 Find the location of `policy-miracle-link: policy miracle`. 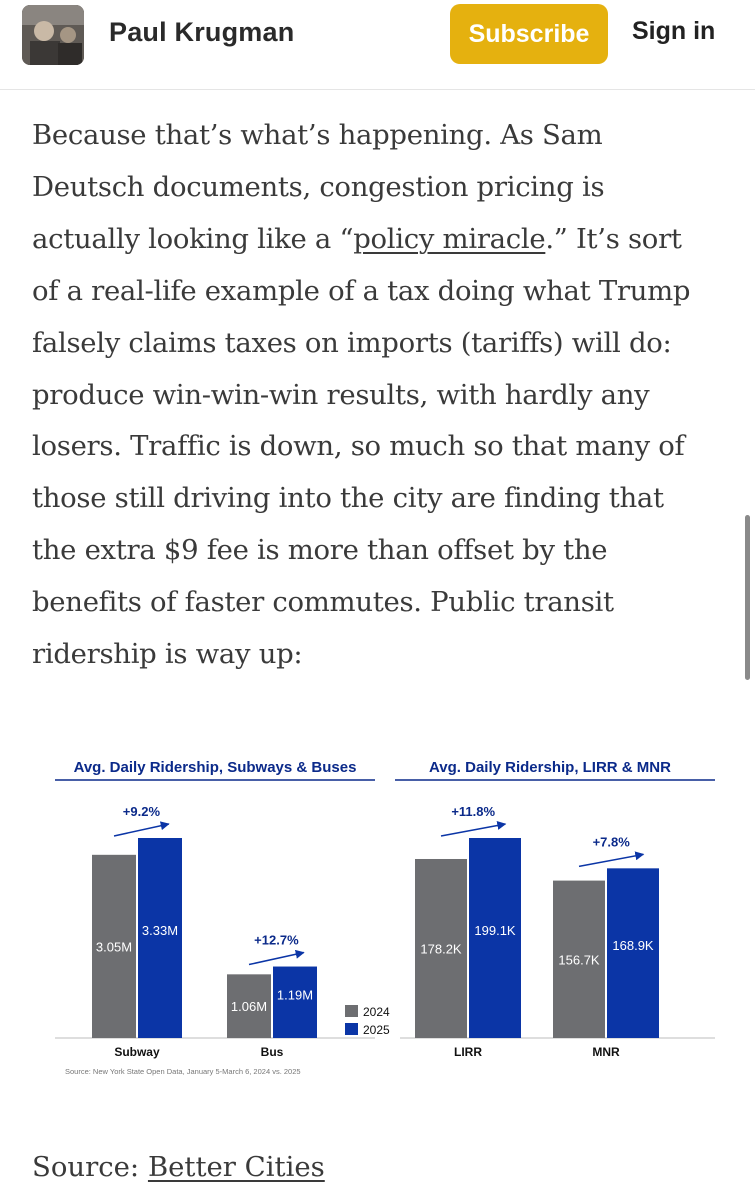

policy-miracle-link: policy miracle is located at coordinates (449, 238).